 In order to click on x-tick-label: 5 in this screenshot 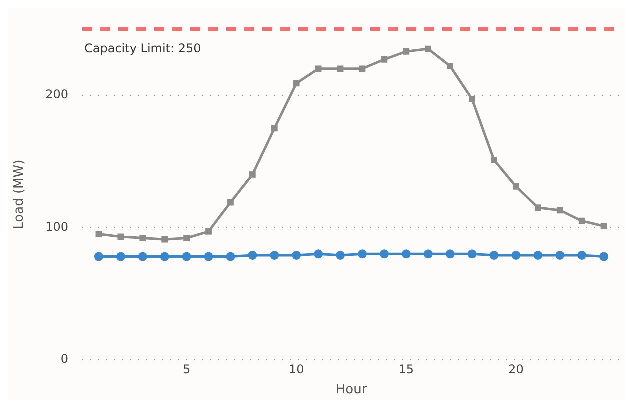, I will do `click(186, 369)`.